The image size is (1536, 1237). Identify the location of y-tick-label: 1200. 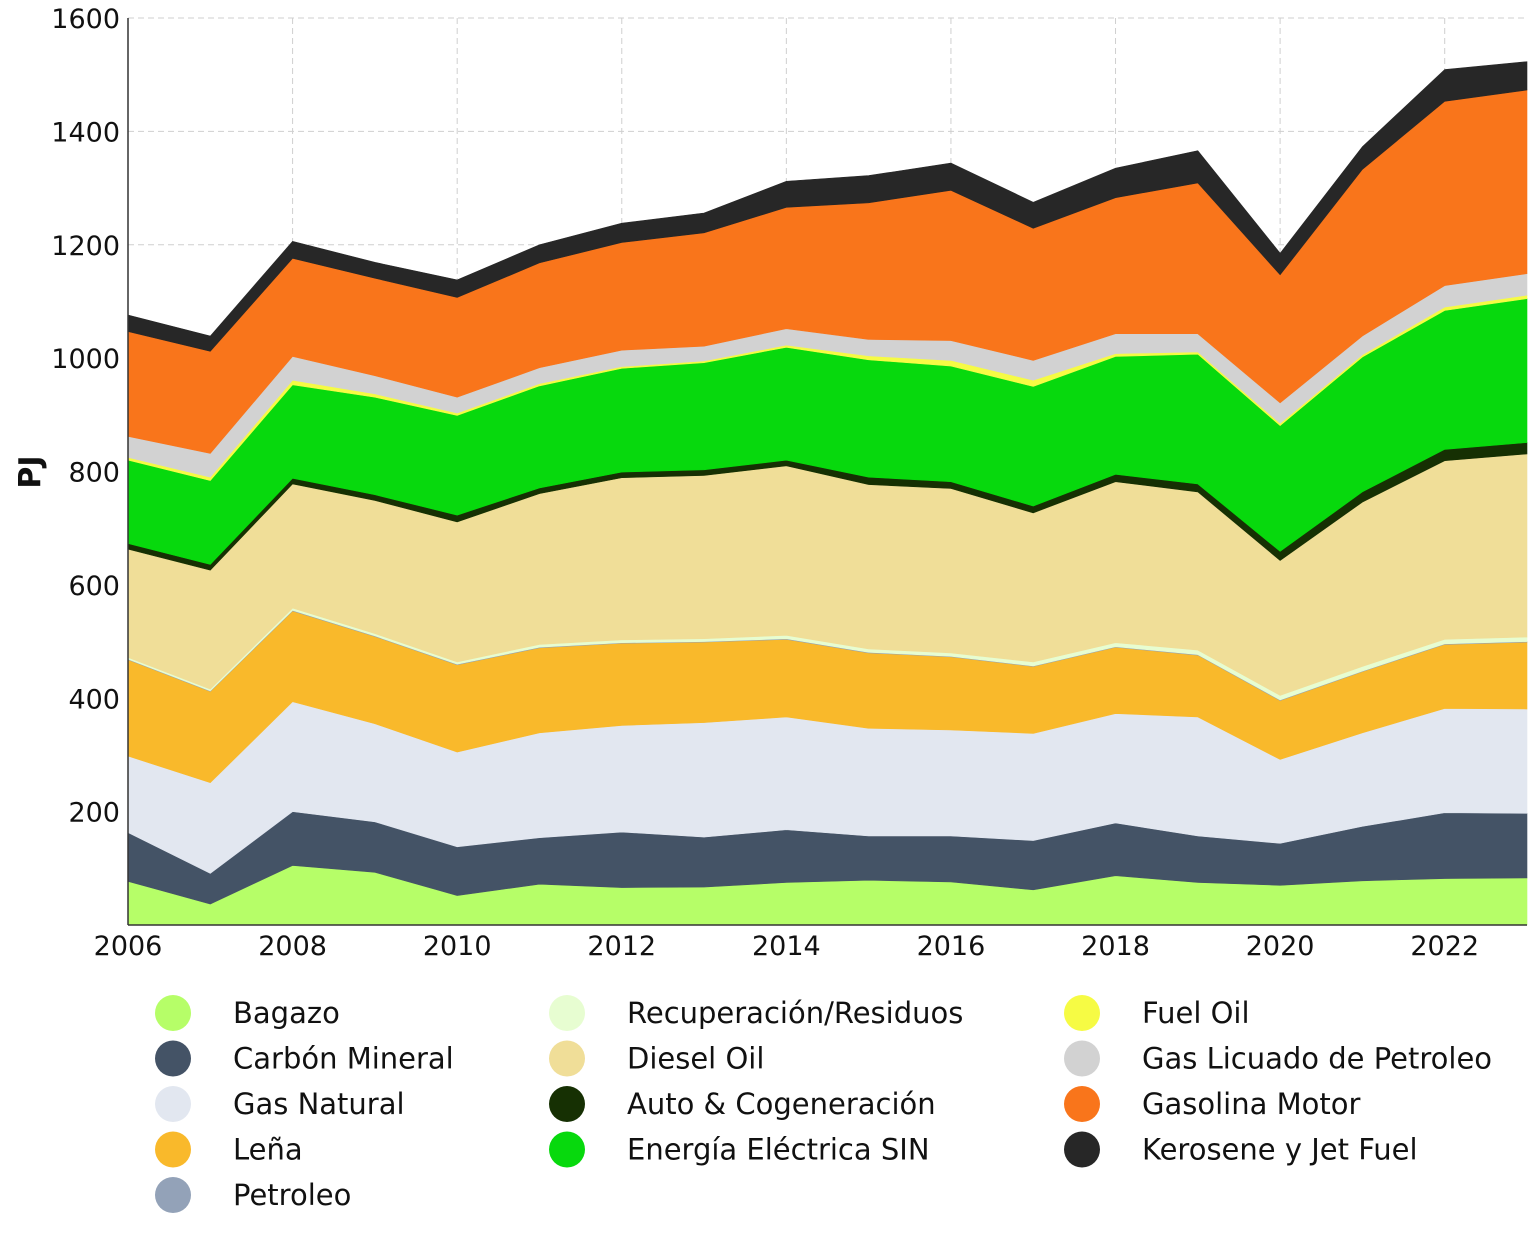
(85, 246).